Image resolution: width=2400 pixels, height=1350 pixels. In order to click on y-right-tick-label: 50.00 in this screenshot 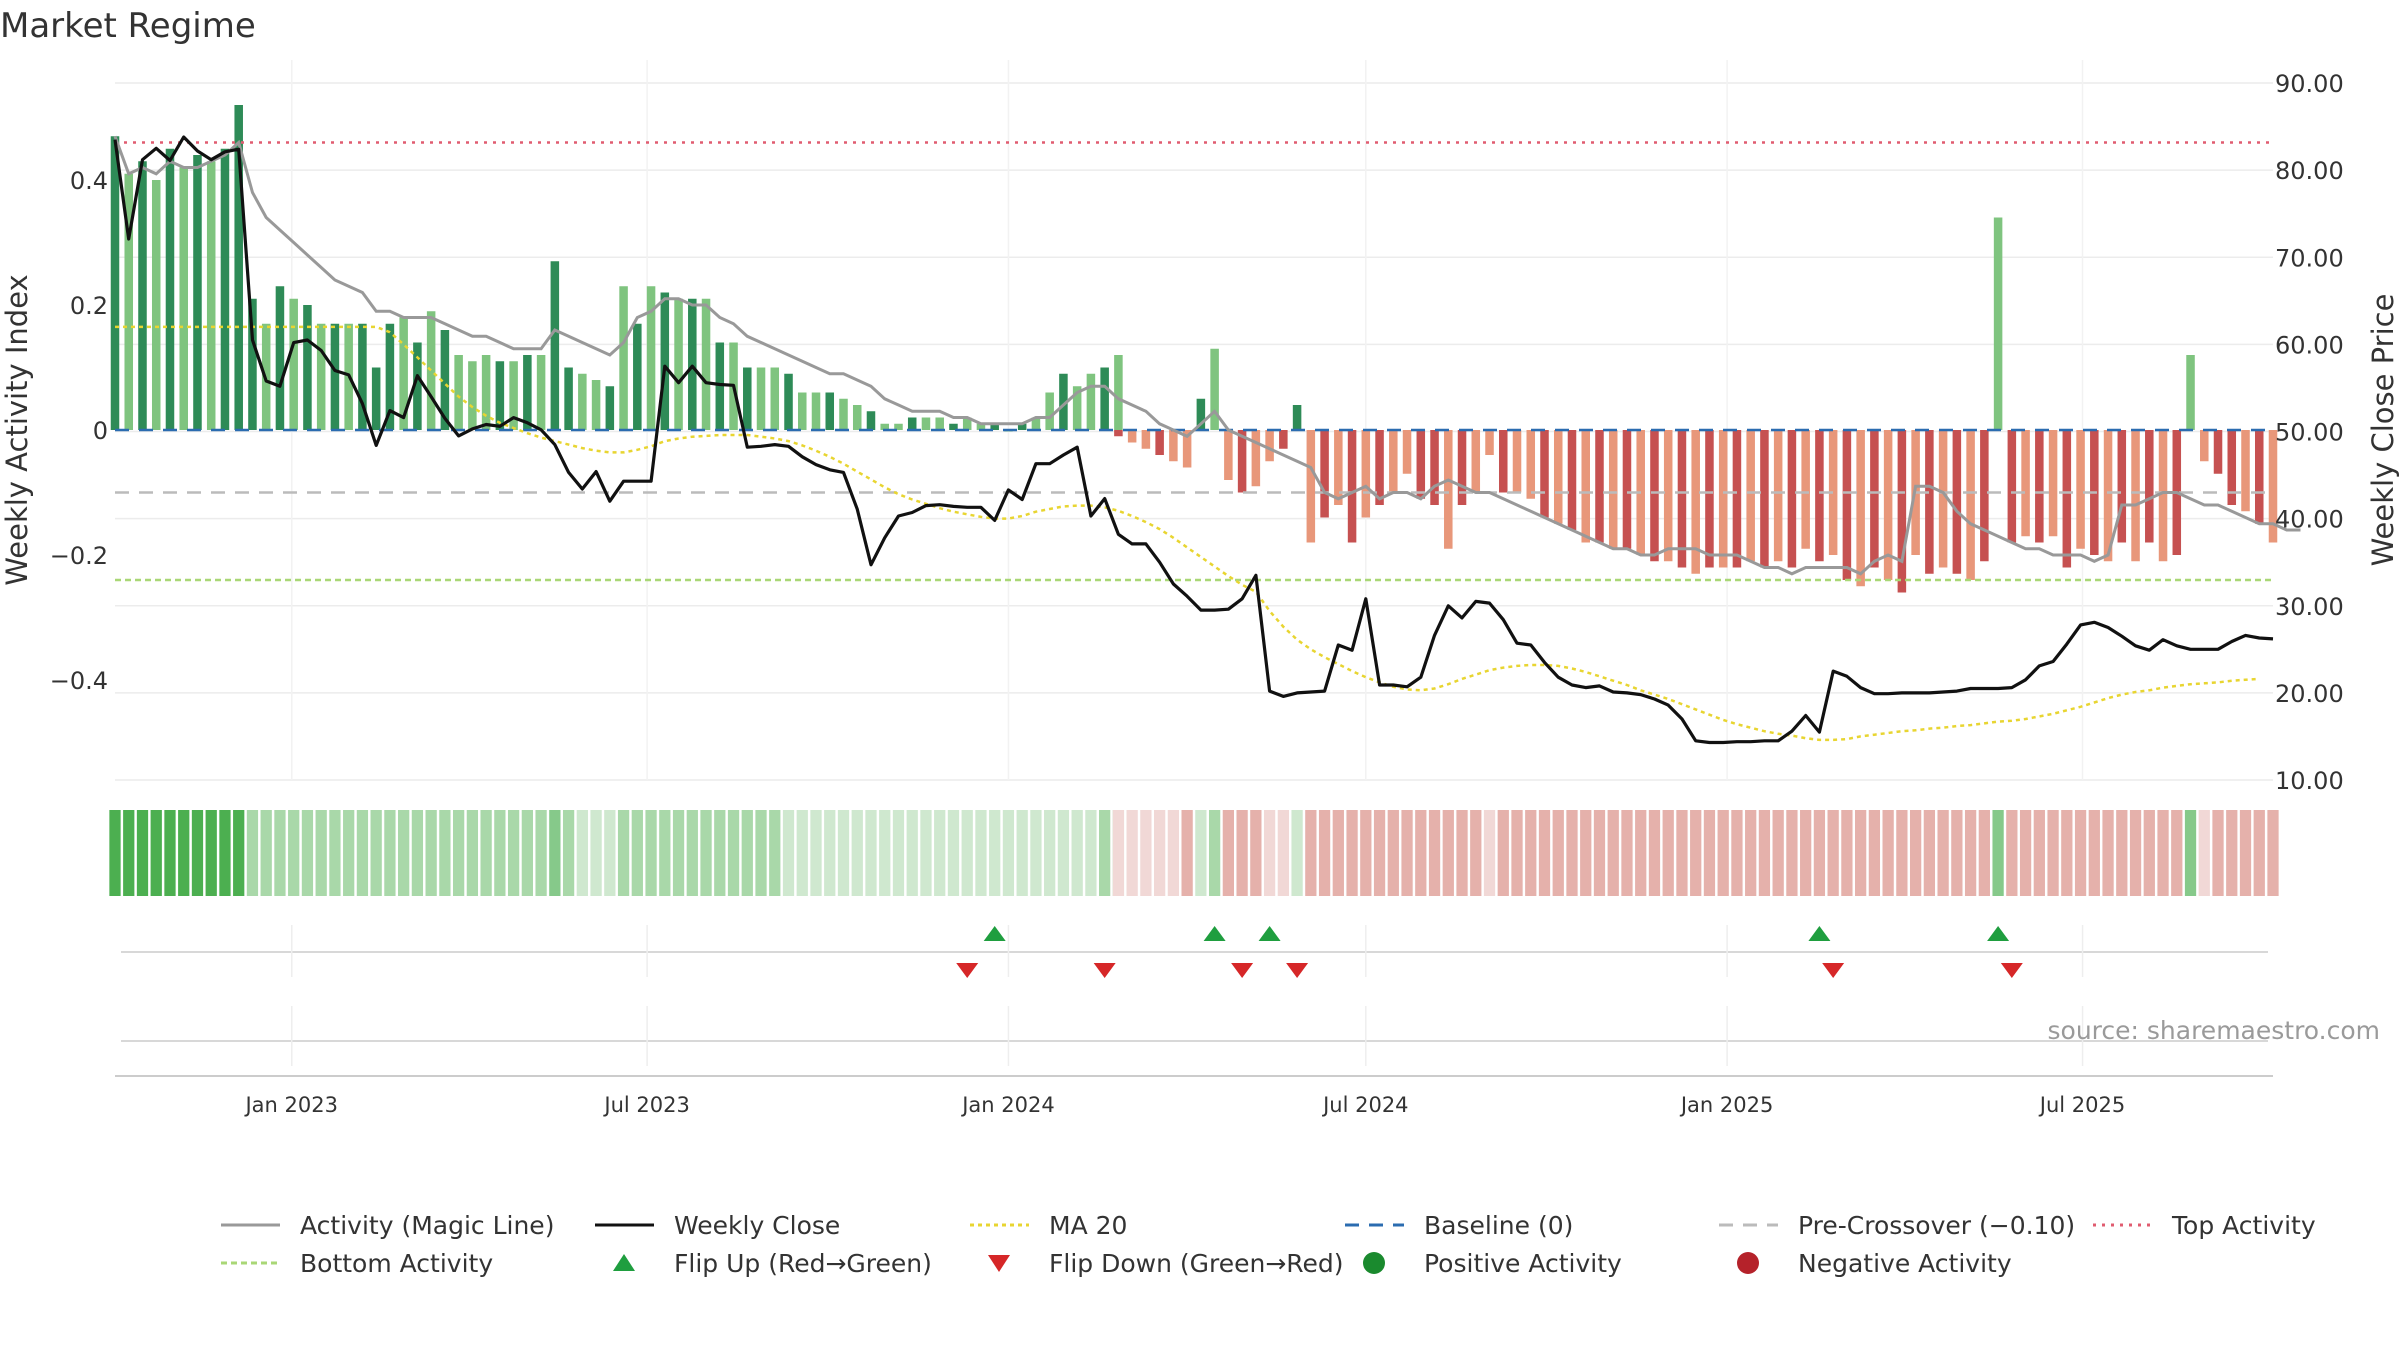, I will do `click(2309, 433)`.